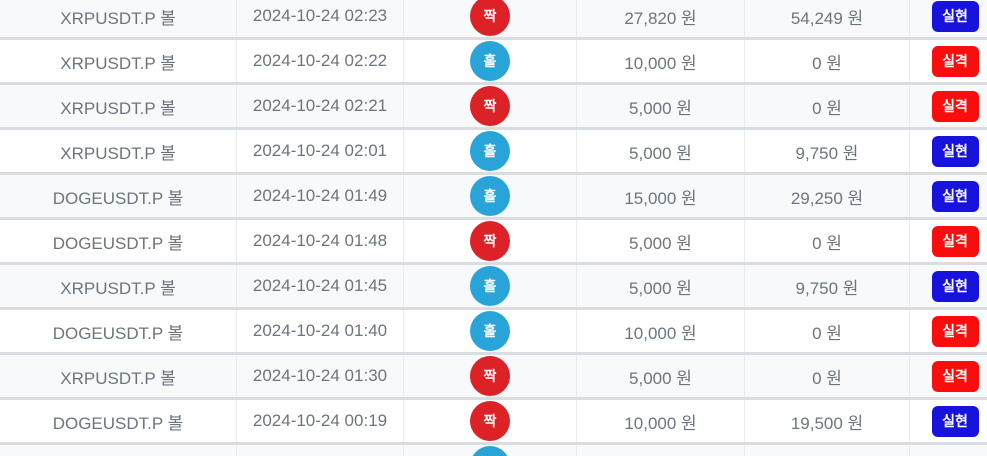 This screenshot has width=987, height=456. What do you see at coordinates (948, 450) in the screenshot?
I see `result-cell` at bounding box center [948, 450].